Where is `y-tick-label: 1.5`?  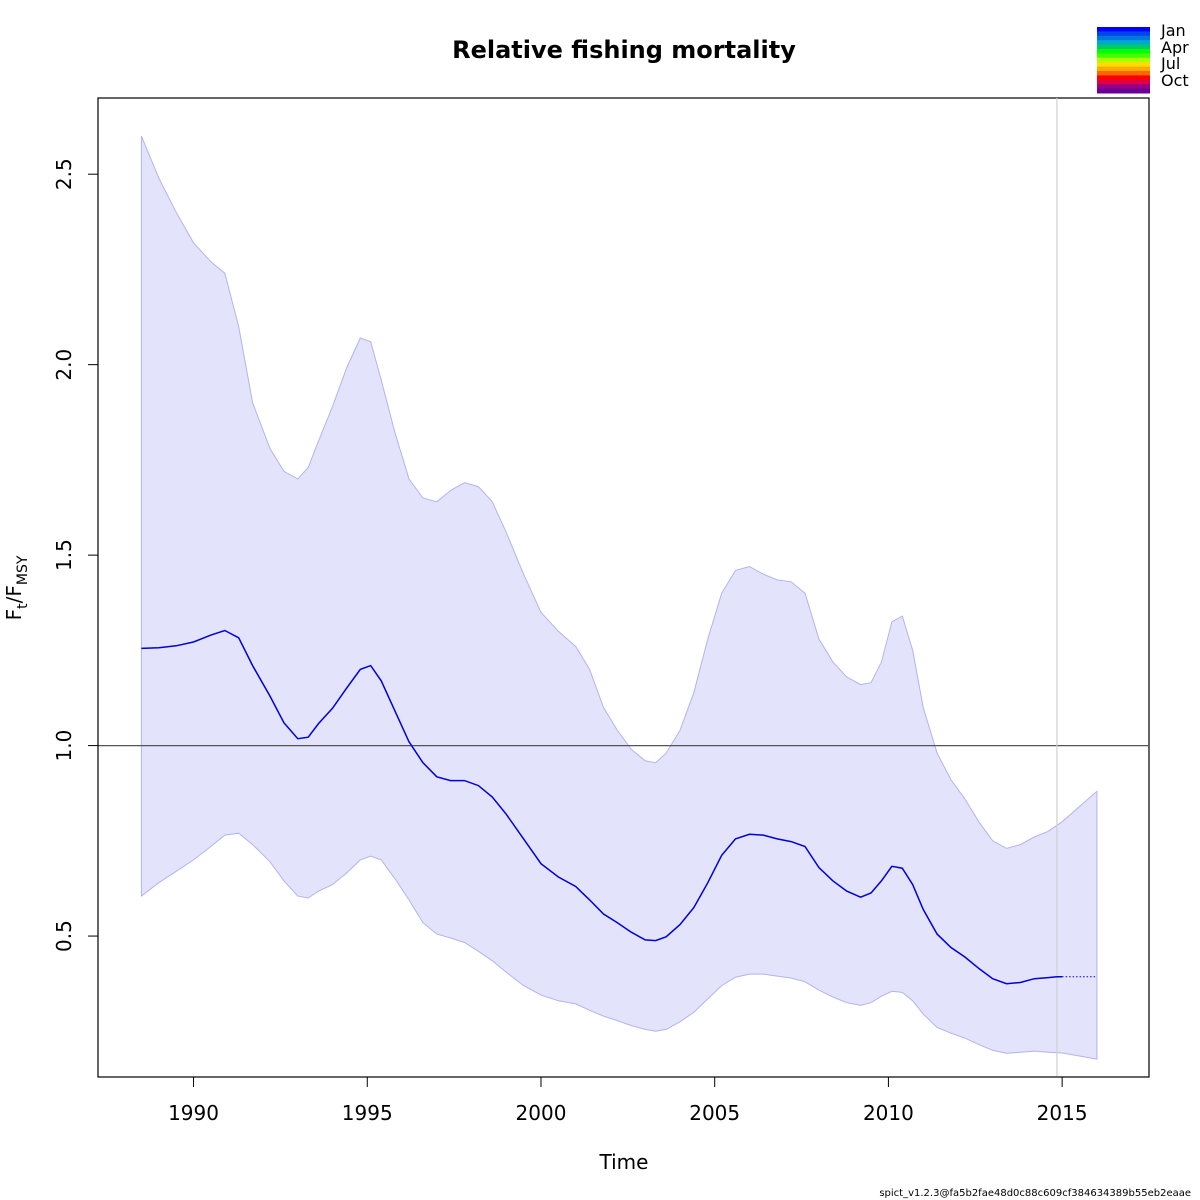
y-tick-label: 1.5 is located at coordinates (64, 555).